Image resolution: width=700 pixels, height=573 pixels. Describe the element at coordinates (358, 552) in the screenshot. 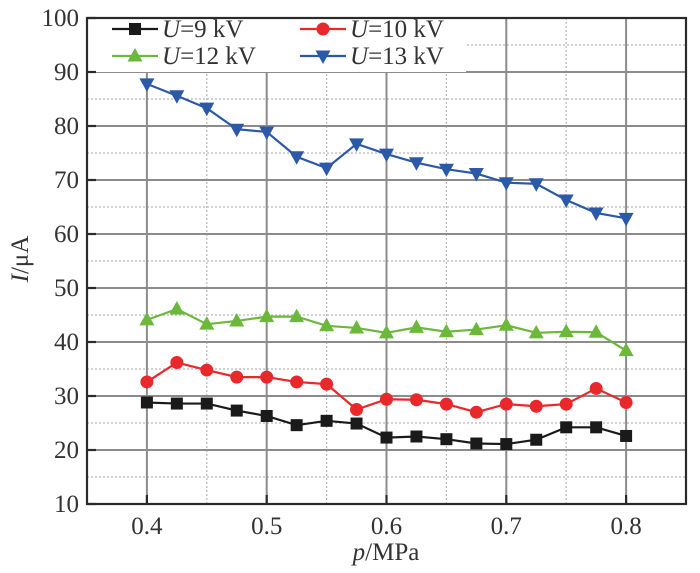

I see `x-axis-label-var: p` at that location.